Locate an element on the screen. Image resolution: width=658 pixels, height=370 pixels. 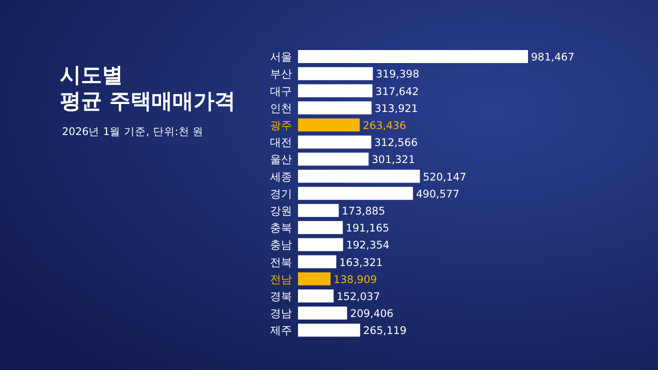
data-label: 313,921 is located at coordinates (396, 108).